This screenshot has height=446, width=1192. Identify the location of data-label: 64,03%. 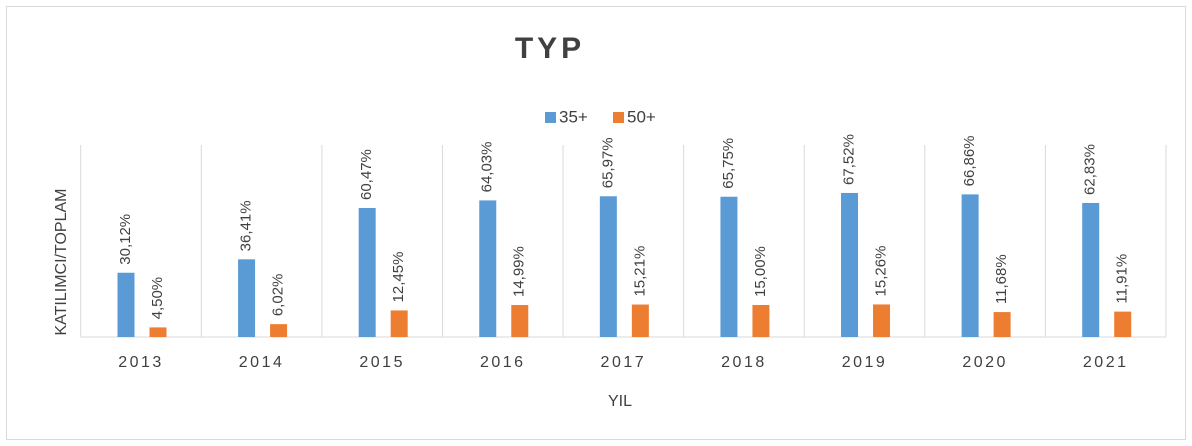
(487, 167).